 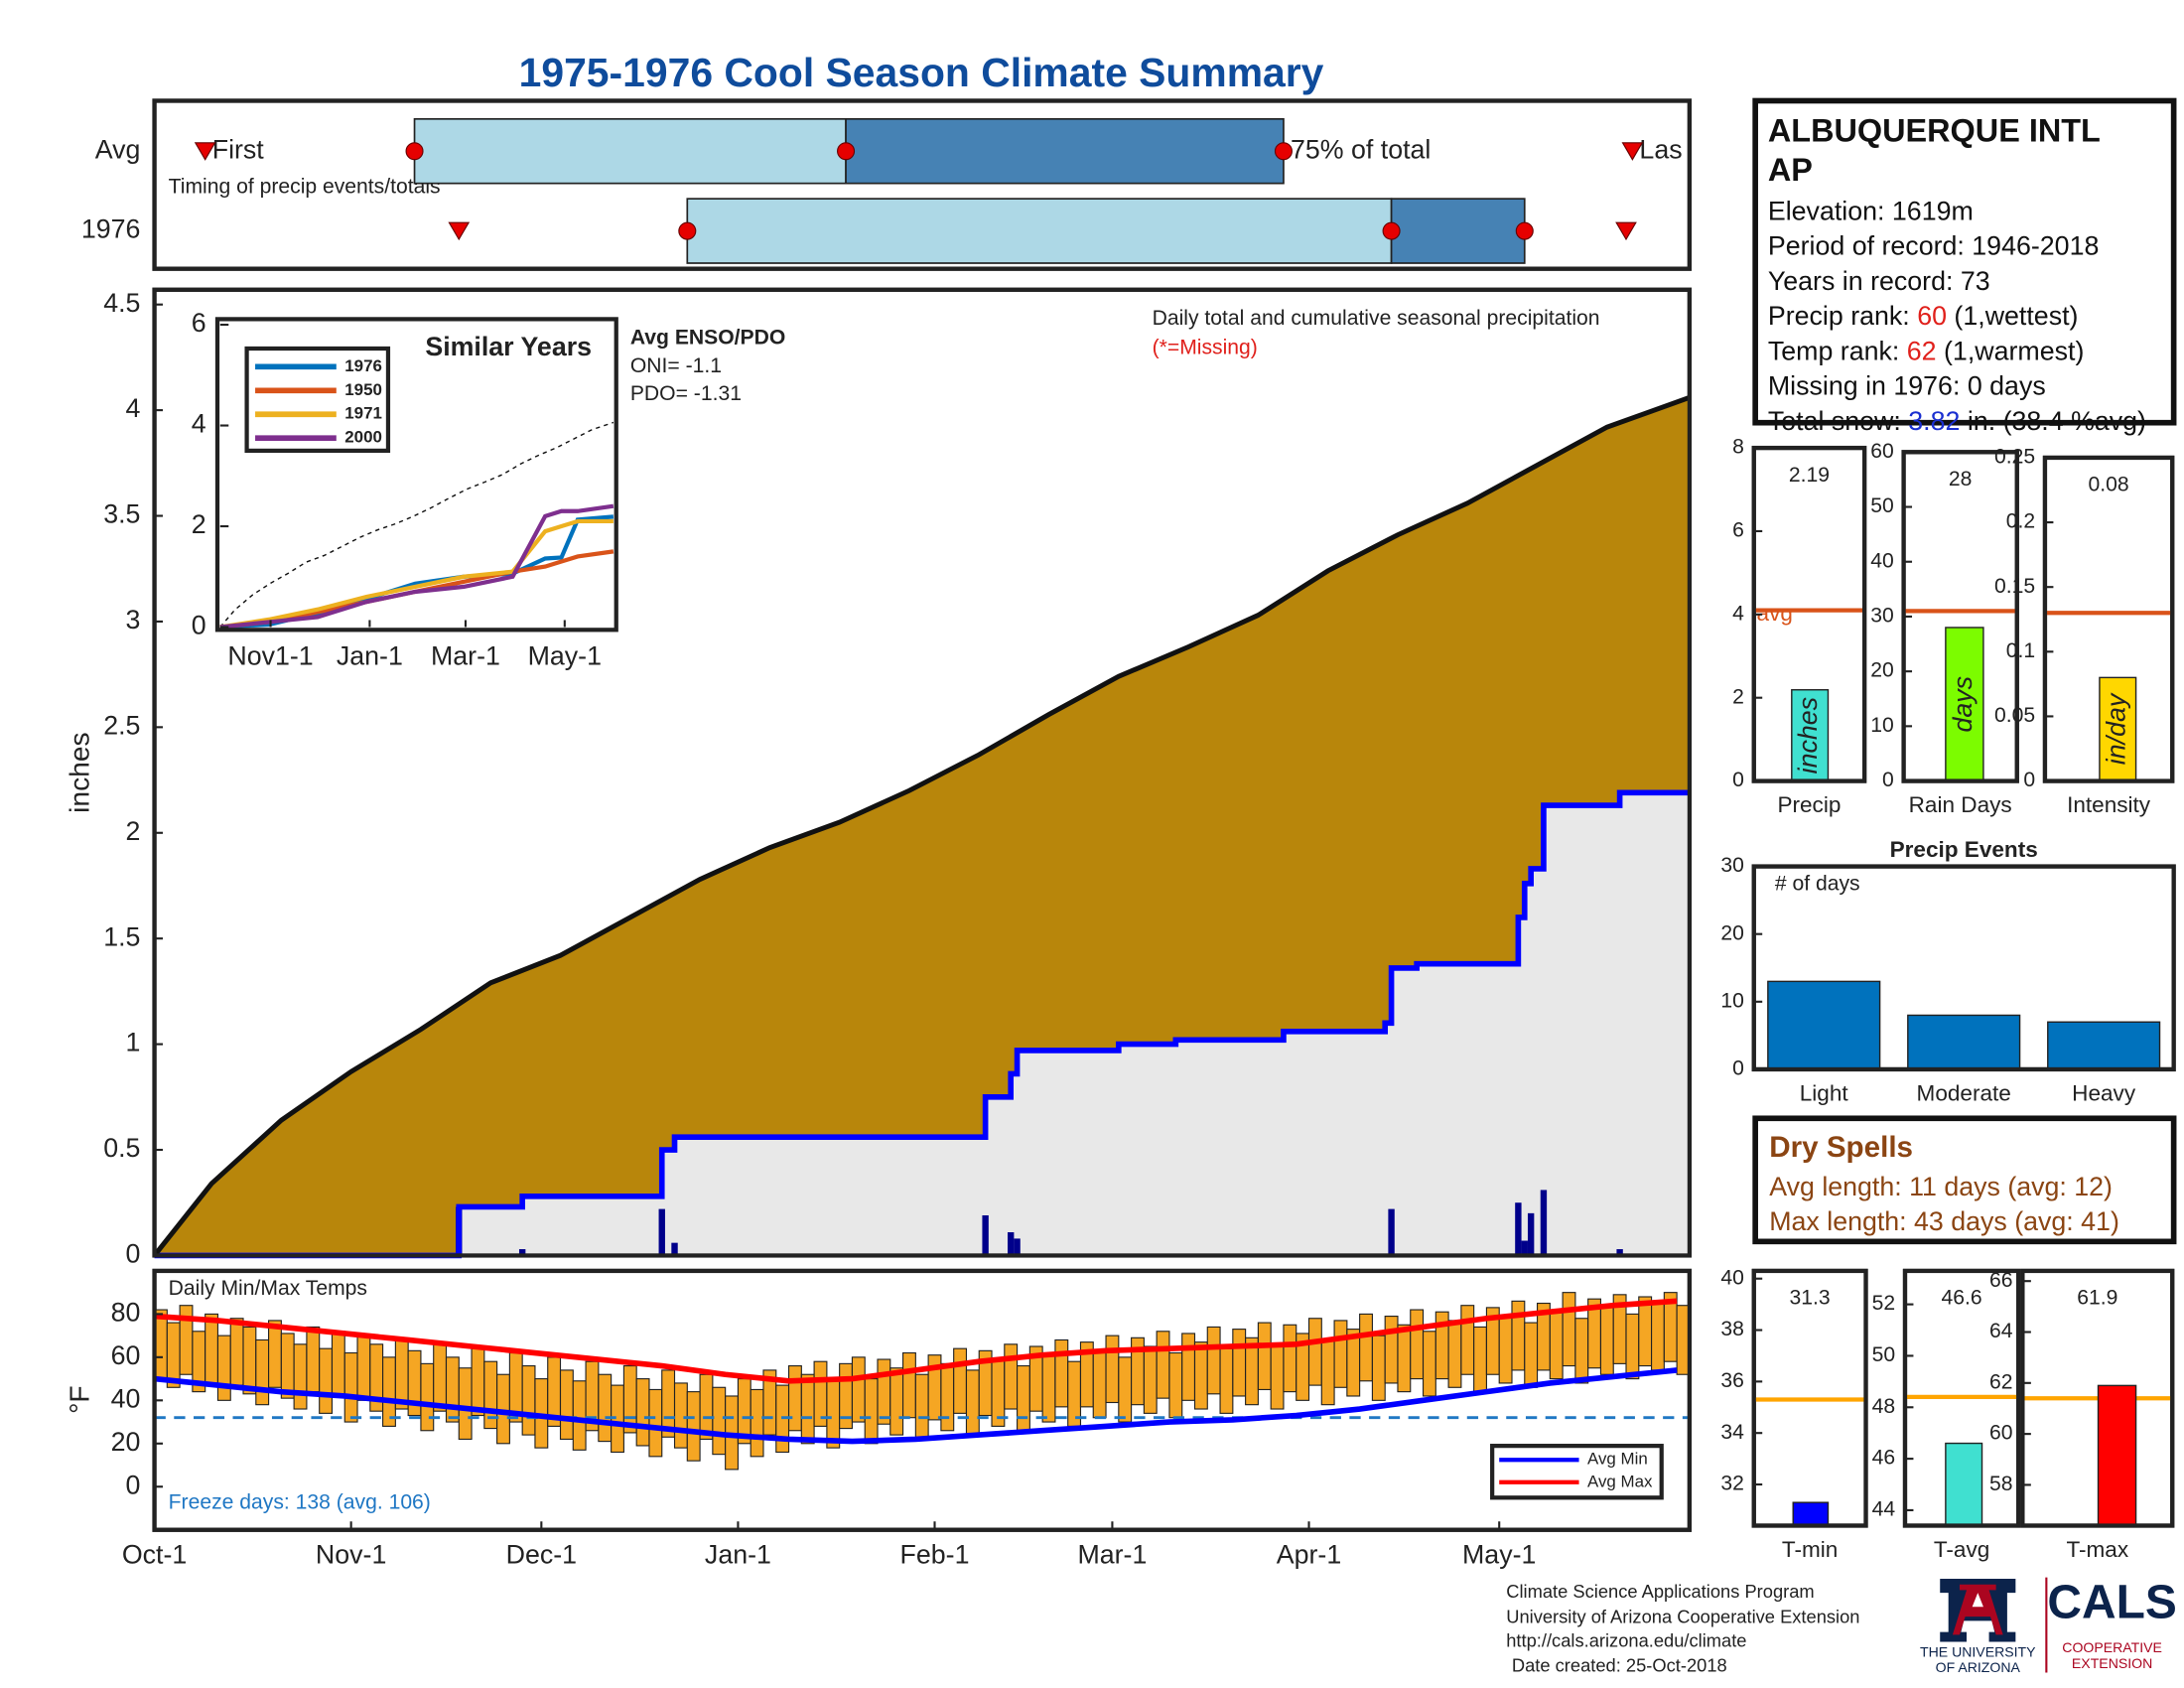 I want to click on y-tick-label: 0.2, so click(x=2020, y=521).